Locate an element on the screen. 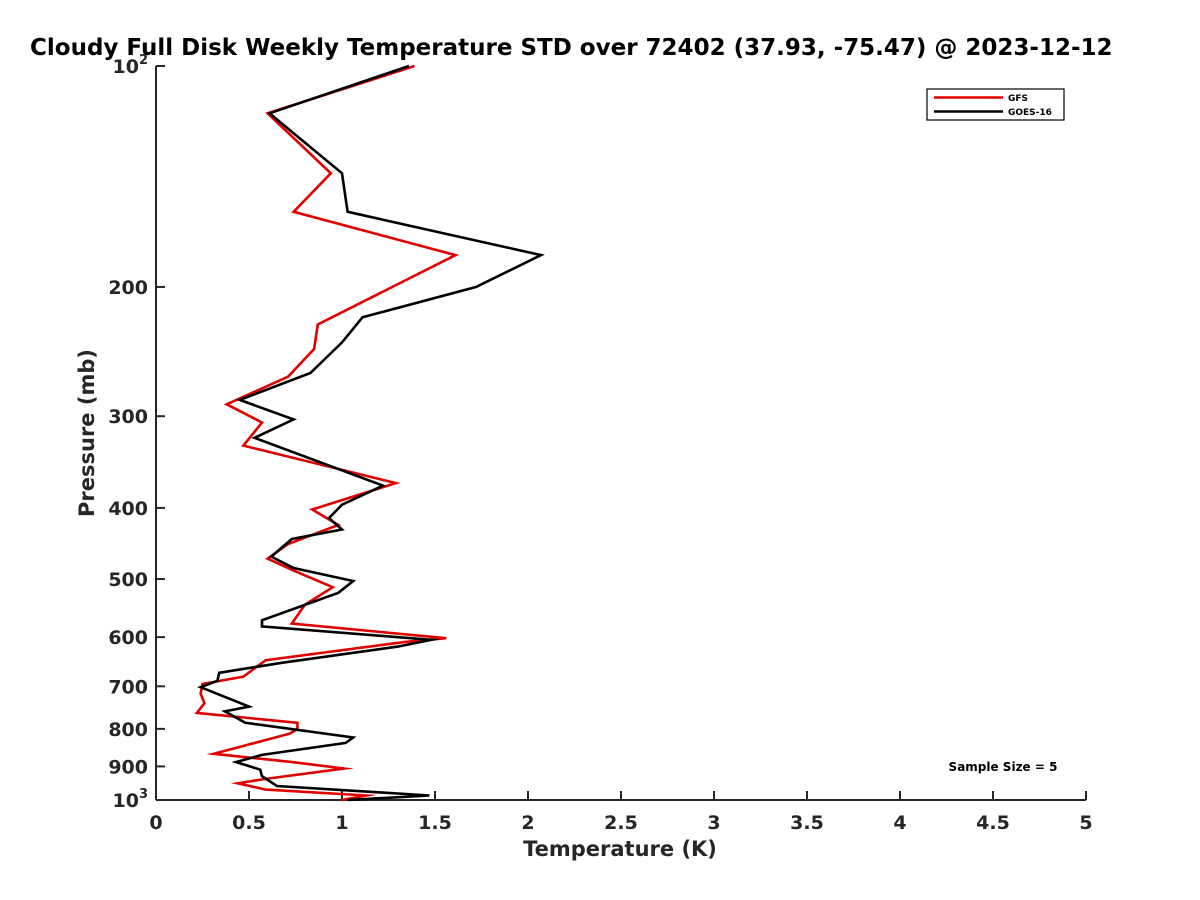 The width and height of the screenshot is (1200, 900). x-tick-label: 2 is located at coordinates (527, 823).